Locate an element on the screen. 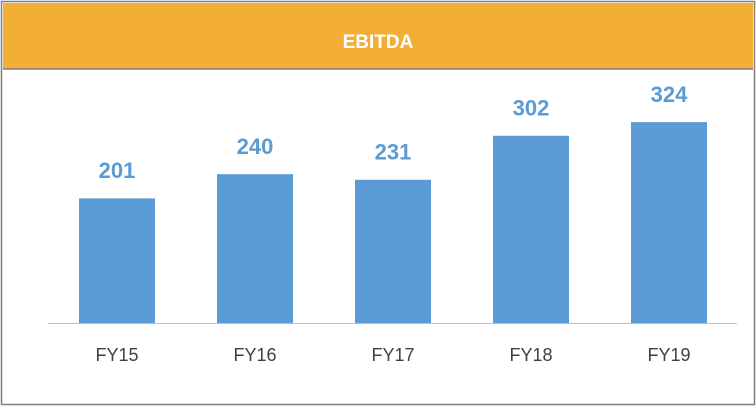 The image size is (756, 406). x-tick-label: FY18 is located at coordinates (530, 355).